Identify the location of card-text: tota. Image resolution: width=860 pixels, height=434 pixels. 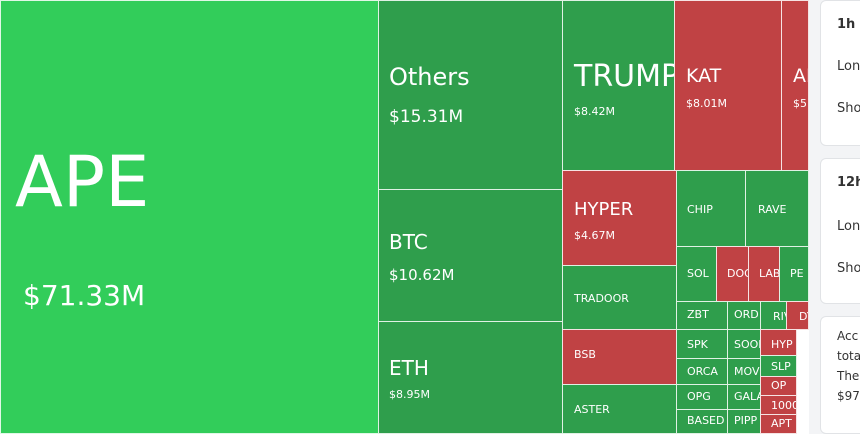
(848, 356).